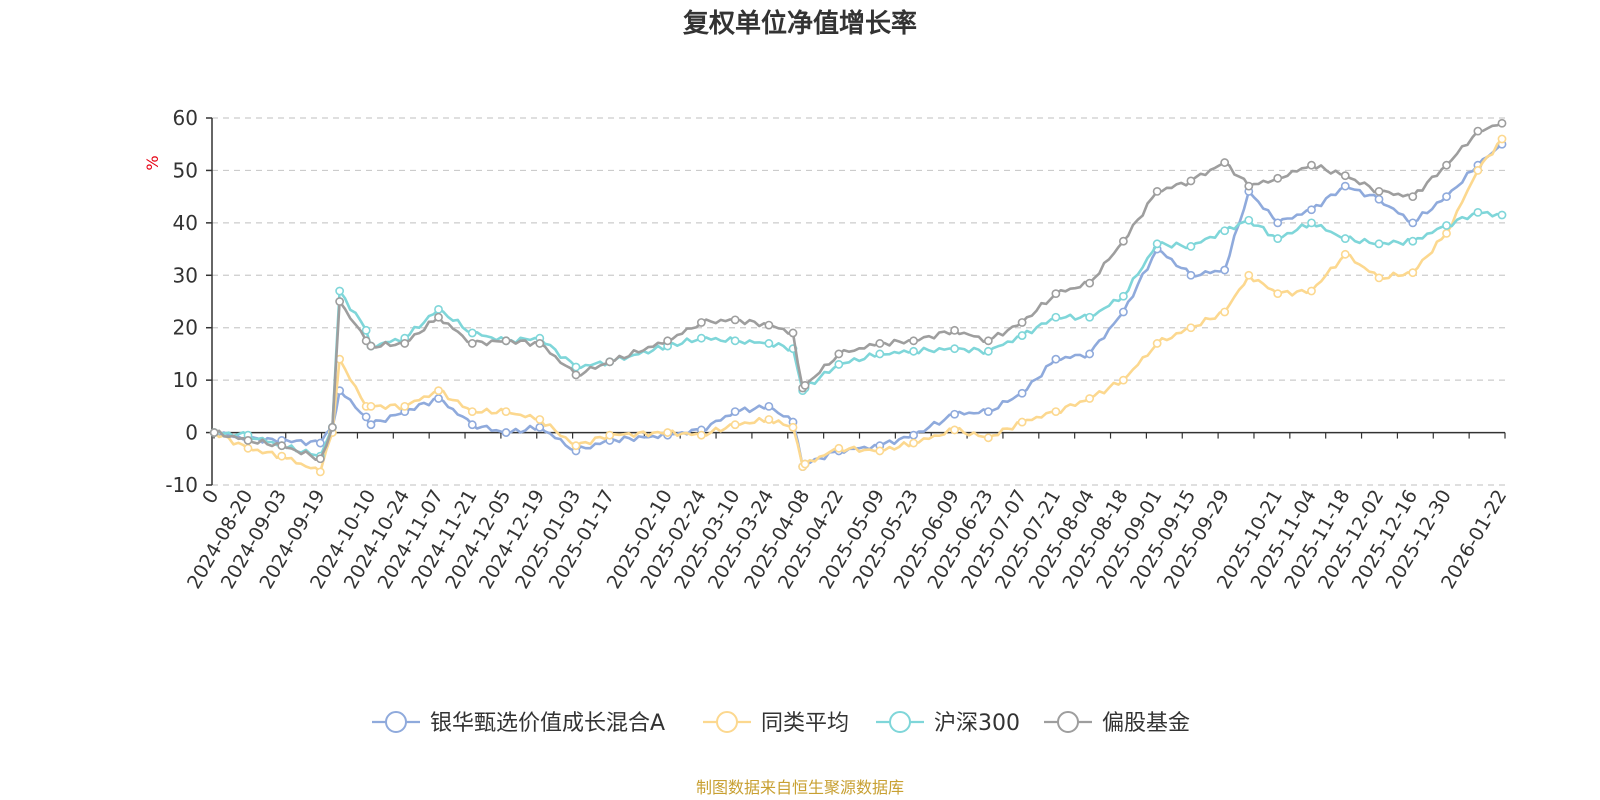 This screenshot has width=1600, height=800. Describe the element at coordinates (805, 723) in the screenshot. I see `legend-label: 同类平均` at that location.